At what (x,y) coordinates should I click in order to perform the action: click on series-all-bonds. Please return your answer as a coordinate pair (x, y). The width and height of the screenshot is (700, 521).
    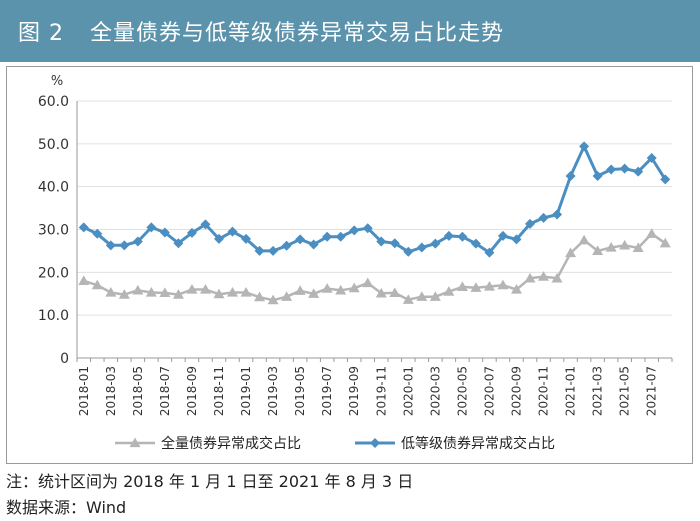
    Looking at the image, I should click on (374, 266).